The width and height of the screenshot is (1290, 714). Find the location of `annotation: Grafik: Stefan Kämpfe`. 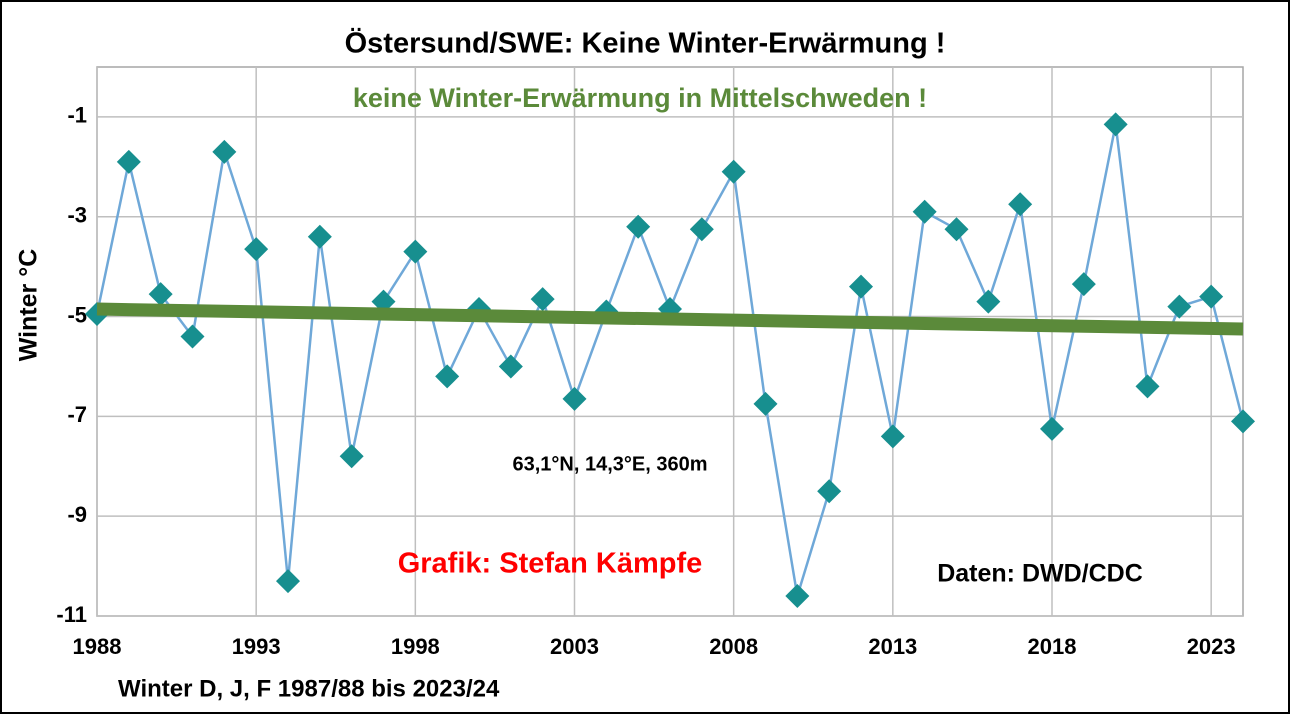

annotation: Grafik: Stefan Kämpfe is located at coordinates (550, 564).